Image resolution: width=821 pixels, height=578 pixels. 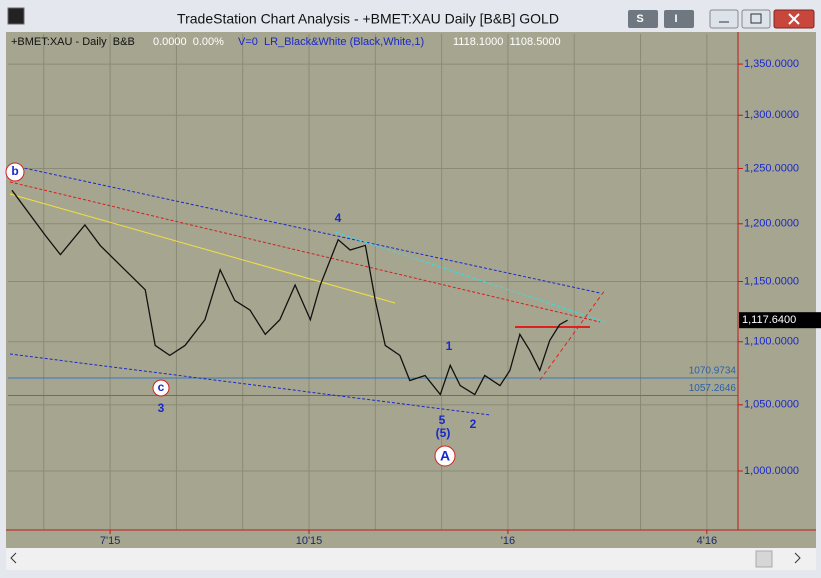 What do you see at coordinates (473, 424) in the screenshot?
I see `wave-label: 2` at bounding box center [473, 424].